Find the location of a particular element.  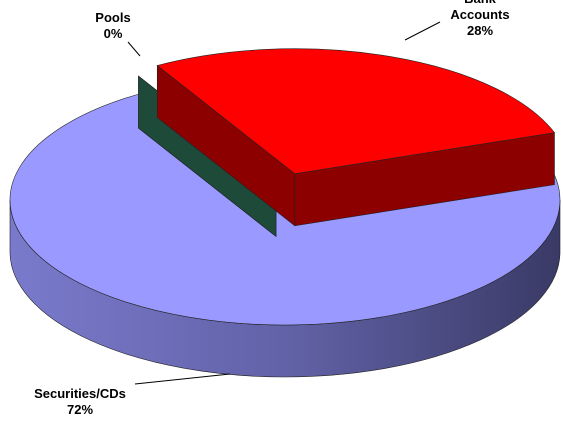

category-label: Securities/CDs is located at coordinates (80, 393).